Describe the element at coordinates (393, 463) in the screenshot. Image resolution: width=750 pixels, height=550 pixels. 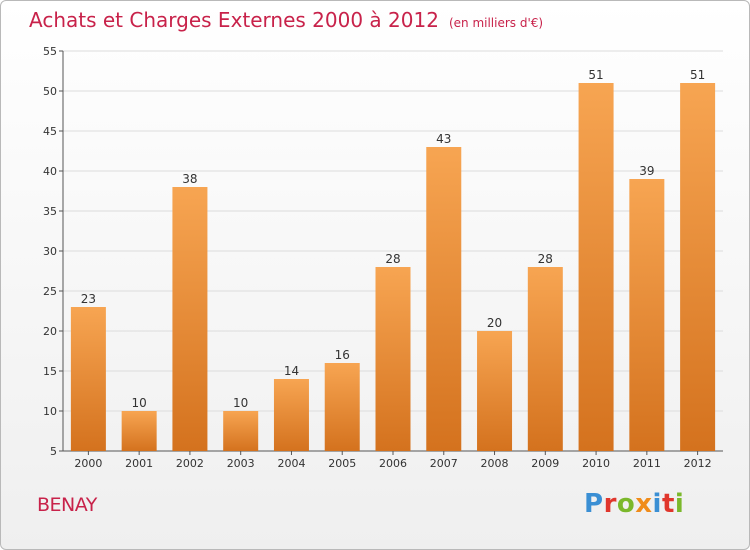
I see `x-tick-label: 2006` at that location.